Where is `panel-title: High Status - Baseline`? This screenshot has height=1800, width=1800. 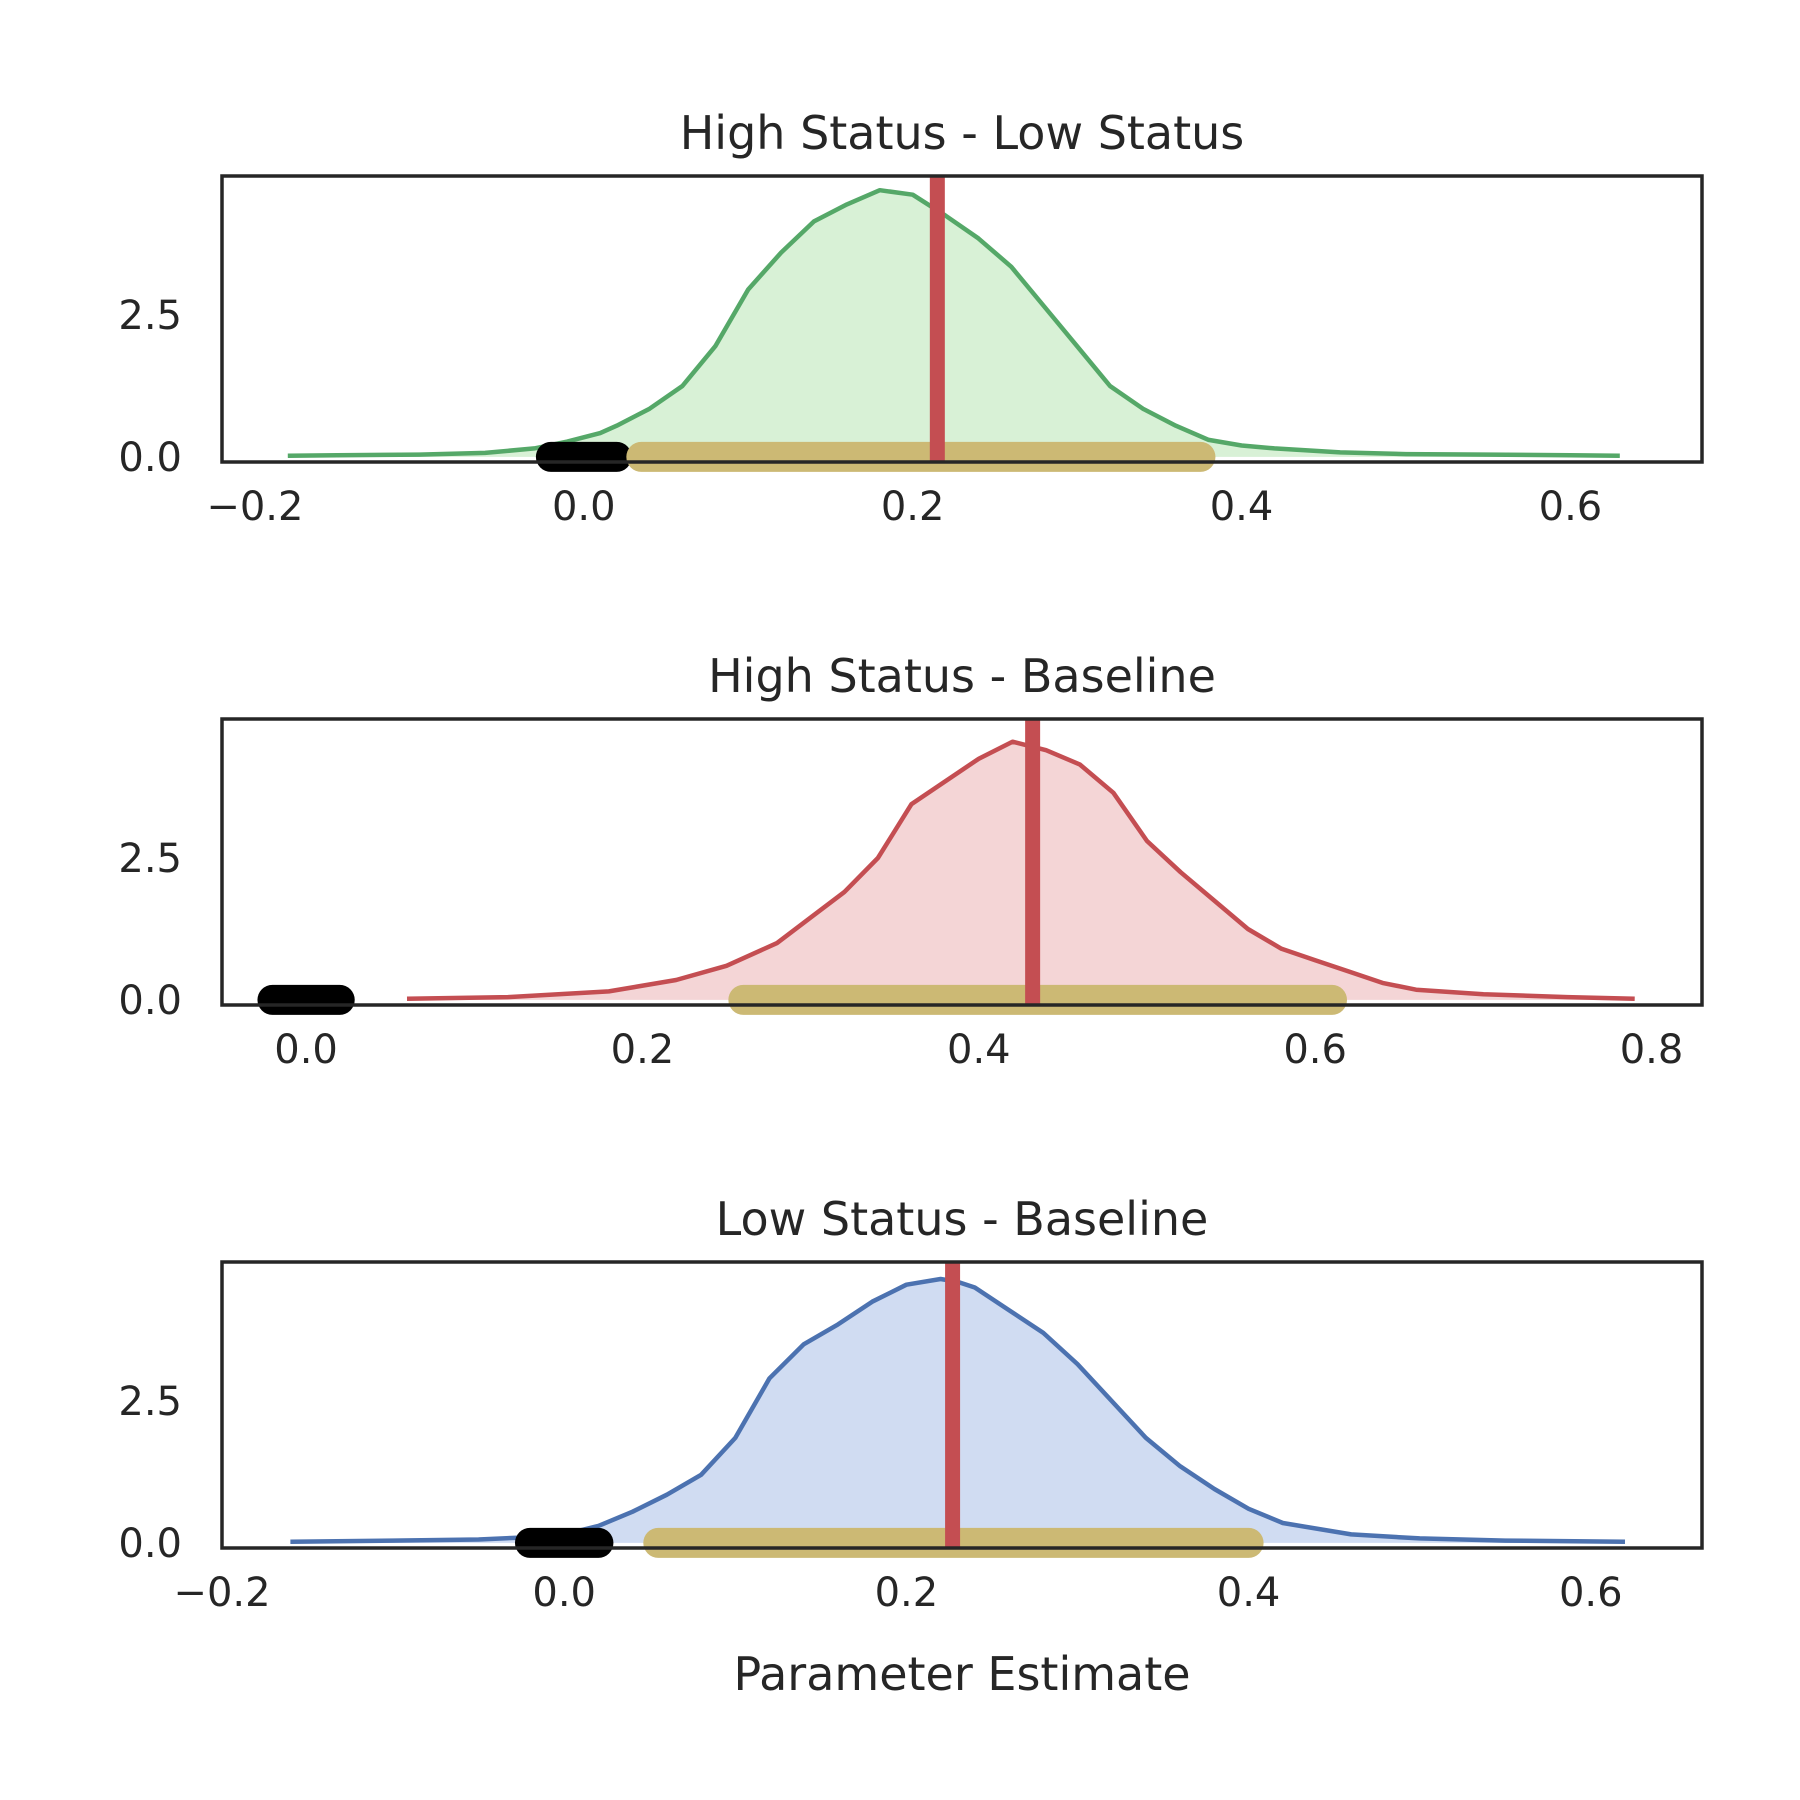 panel-title: High Status - Baseline is located at coordinates (962, 676).